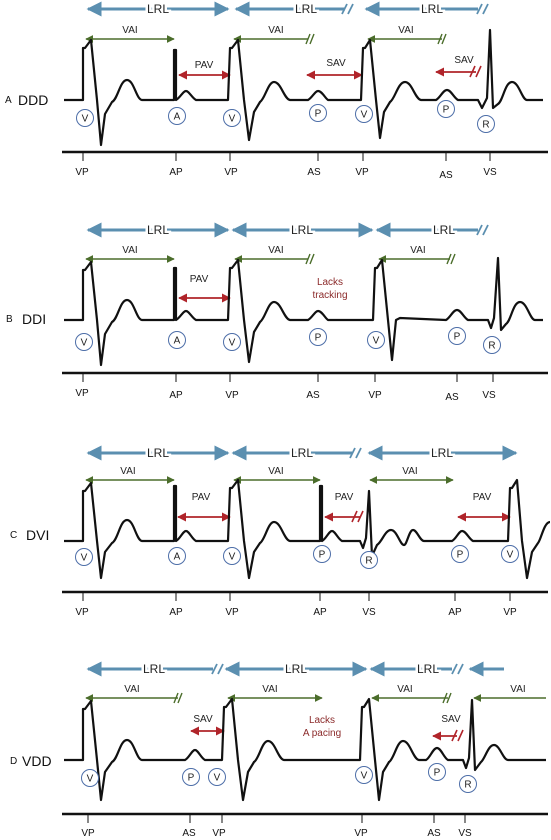 The width and height of the screenshot is (551, 840). What do you see at coordinates (322, 733) in the screenshot?
I see `note-a-pacing: A pacing` at bounding box center [322, 733].